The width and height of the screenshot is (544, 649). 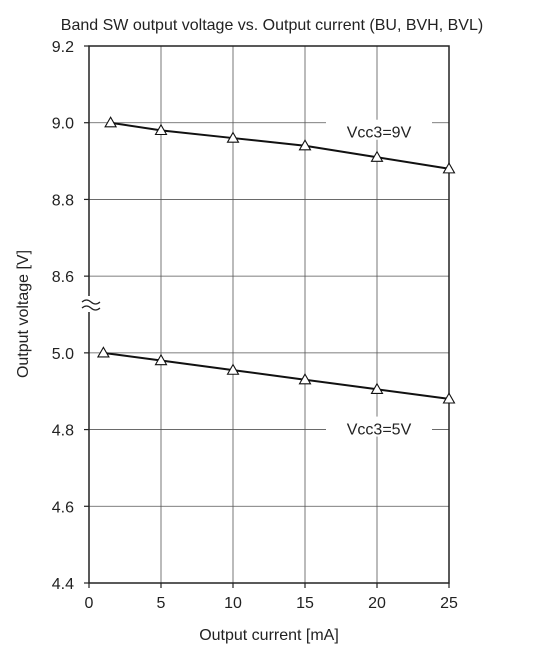 I want to click on x-tick-label: 20, so click(x=377, y=603).